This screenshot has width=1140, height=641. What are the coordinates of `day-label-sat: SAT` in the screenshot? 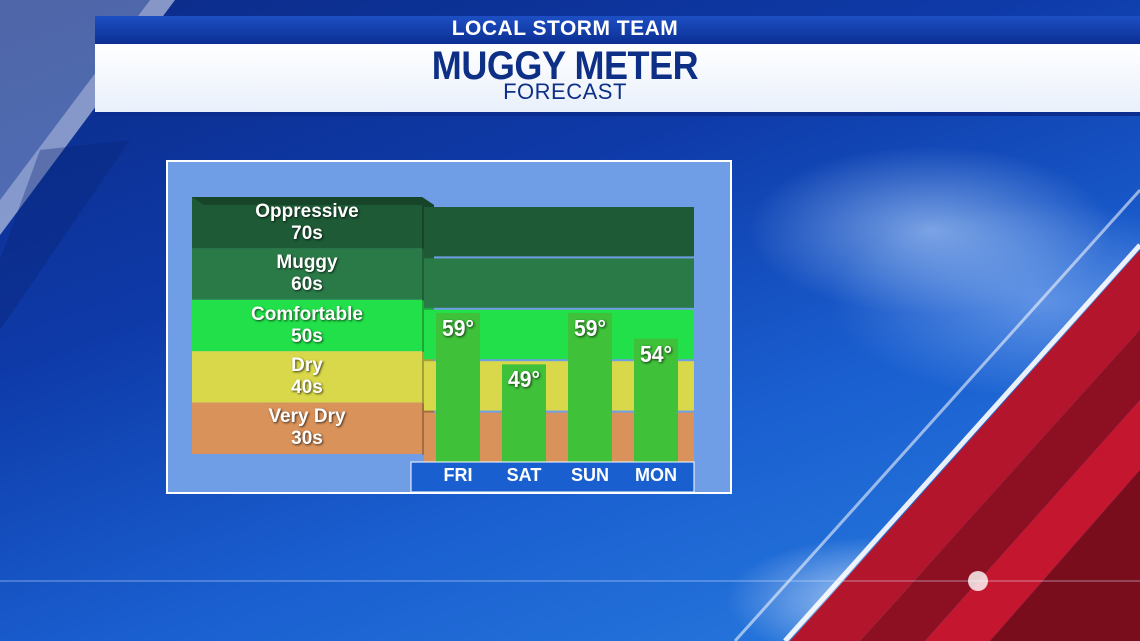 It's located at (524, 475).